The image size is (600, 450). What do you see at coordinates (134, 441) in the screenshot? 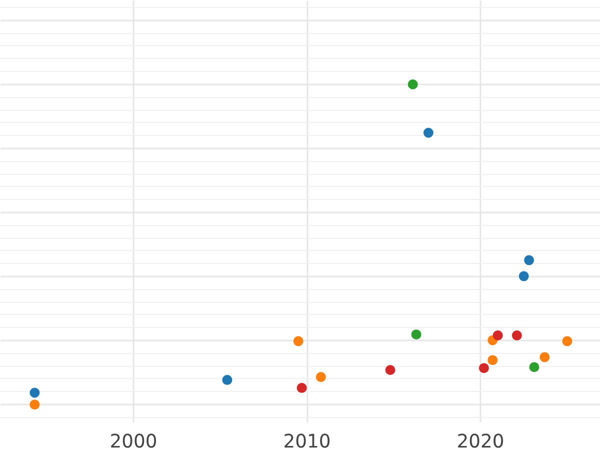
I see `x-tick-label: 2000` at bounding box center [134, 441].